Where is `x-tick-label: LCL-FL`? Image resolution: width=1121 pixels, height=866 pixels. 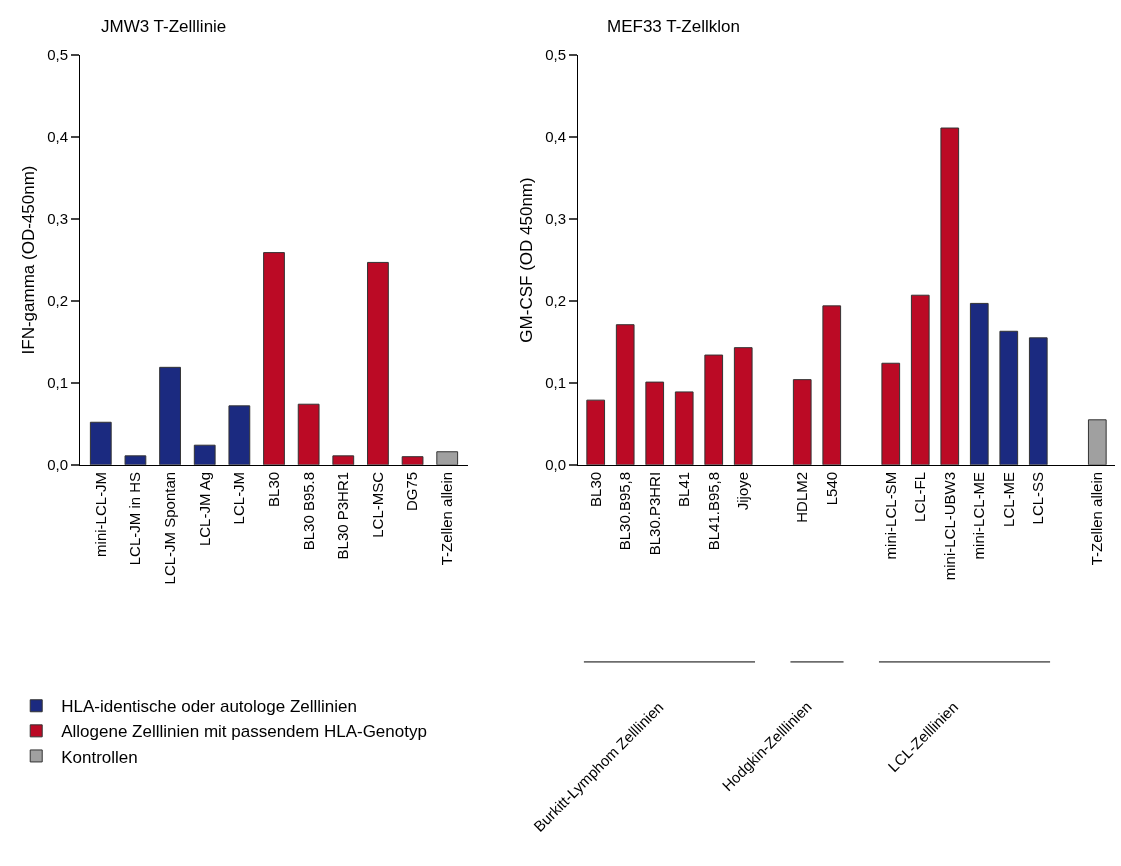
x-tick-label: LCL-FL is located at coordinates (920, 496).